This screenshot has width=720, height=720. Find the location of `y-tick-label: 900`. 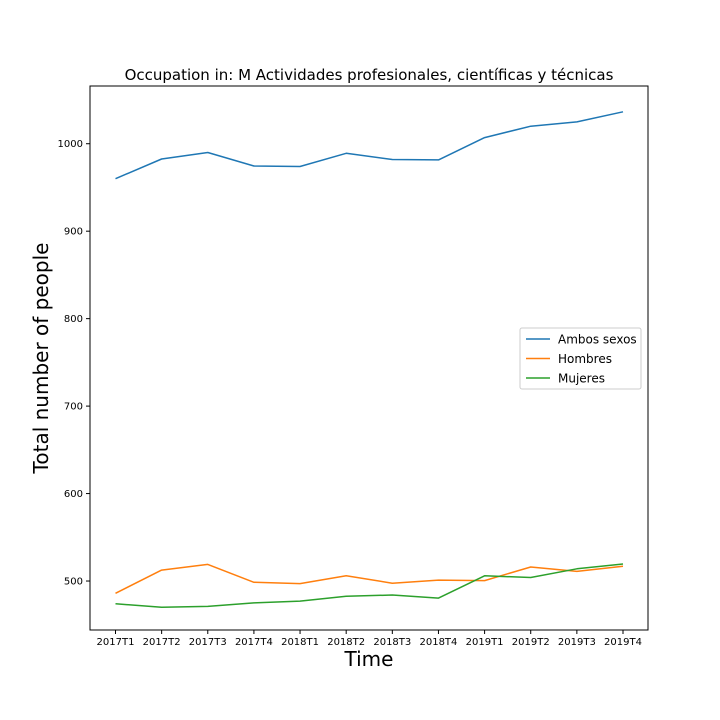

y-tick-label: 900 is located at coordinates (73, 232).